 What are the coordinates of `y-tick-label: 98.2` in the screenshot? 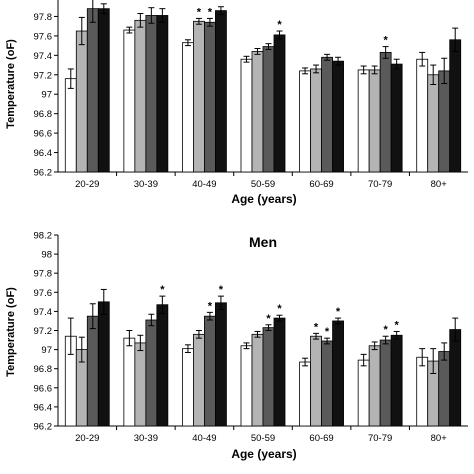 It's located at (43, 236).